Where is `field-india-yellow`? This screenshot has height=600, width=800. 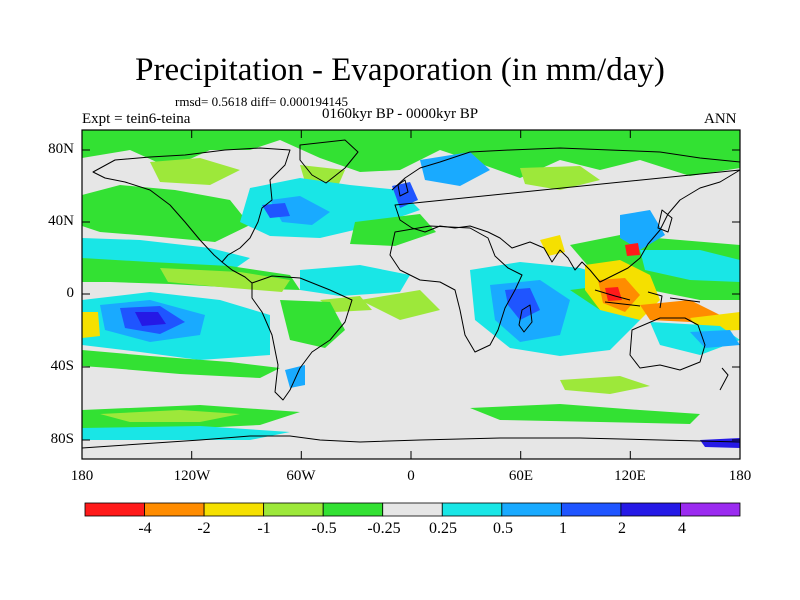 field-india-yellow is located at coordinates (552, 245).